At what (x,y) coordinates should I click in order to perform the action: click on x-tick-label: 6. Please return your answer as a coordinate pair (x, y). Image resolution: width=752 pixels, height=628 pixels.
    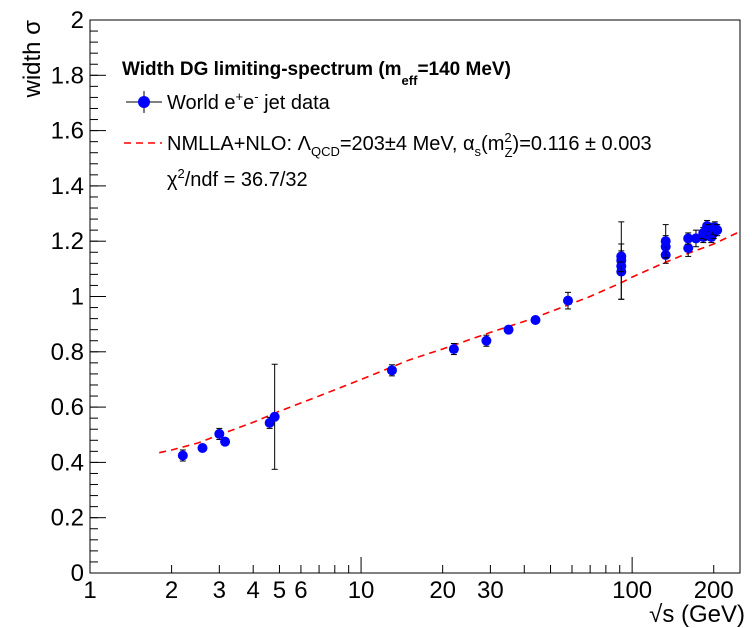
    Looking at the image, I should click on (300, 590).